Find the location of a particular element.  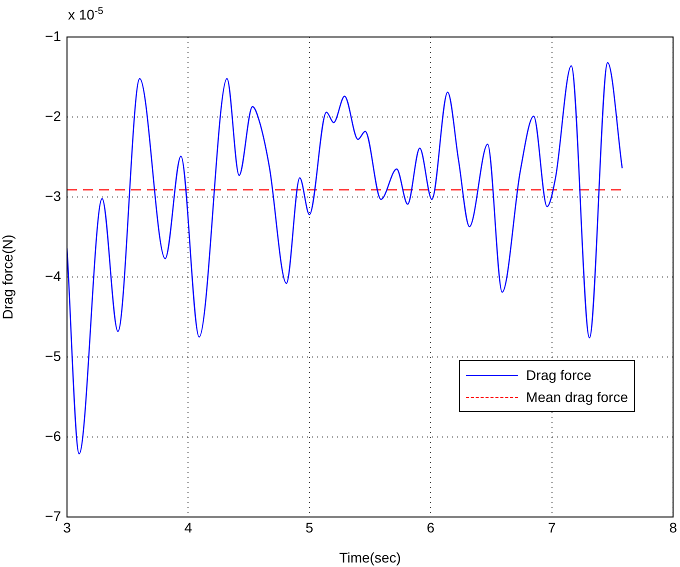

y-tick-label: −4 is located at coordinates (53, 276).